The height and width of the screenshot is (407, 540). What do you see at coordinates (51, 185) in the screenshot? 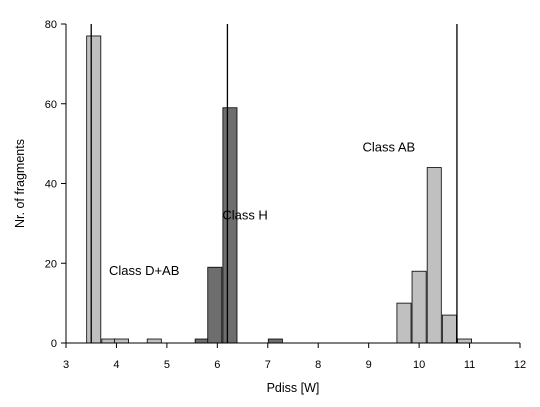
I see `y-tick-label-2: 40` at bounding box center [51, 185].